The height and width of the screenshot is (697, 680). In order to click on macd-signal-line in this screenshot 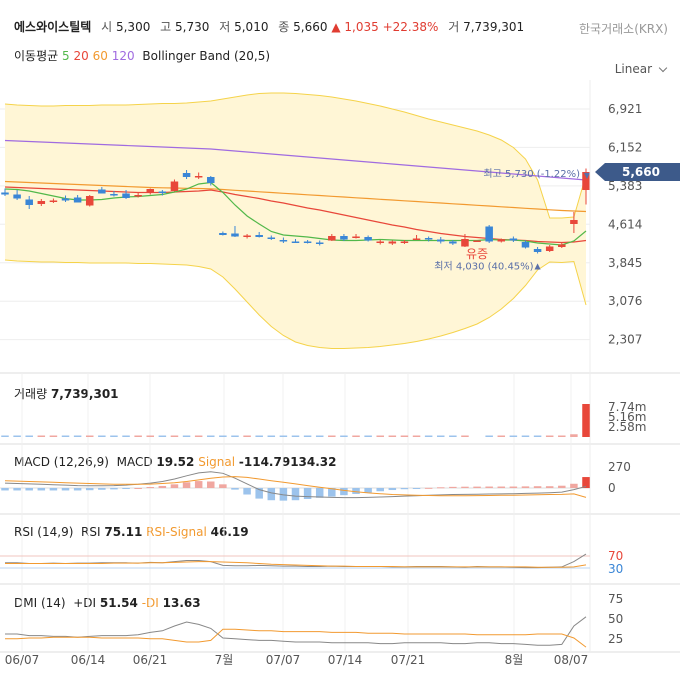, I will do `click(295, 487)`.